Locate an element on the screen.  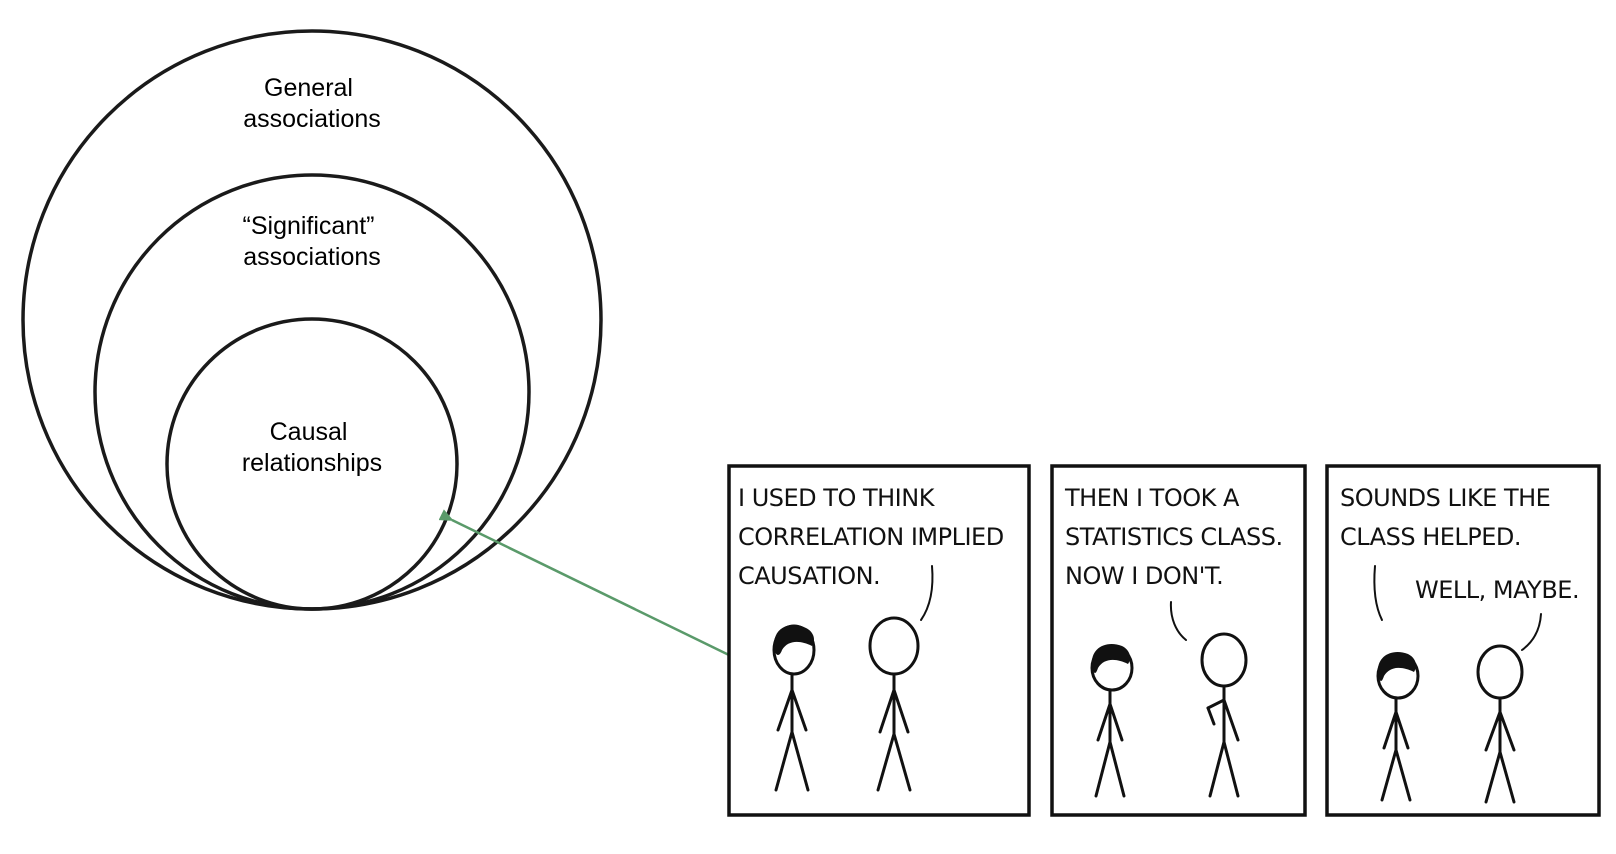
causal-relationships-label: Causal relationships is located at coordinates (312, 447).